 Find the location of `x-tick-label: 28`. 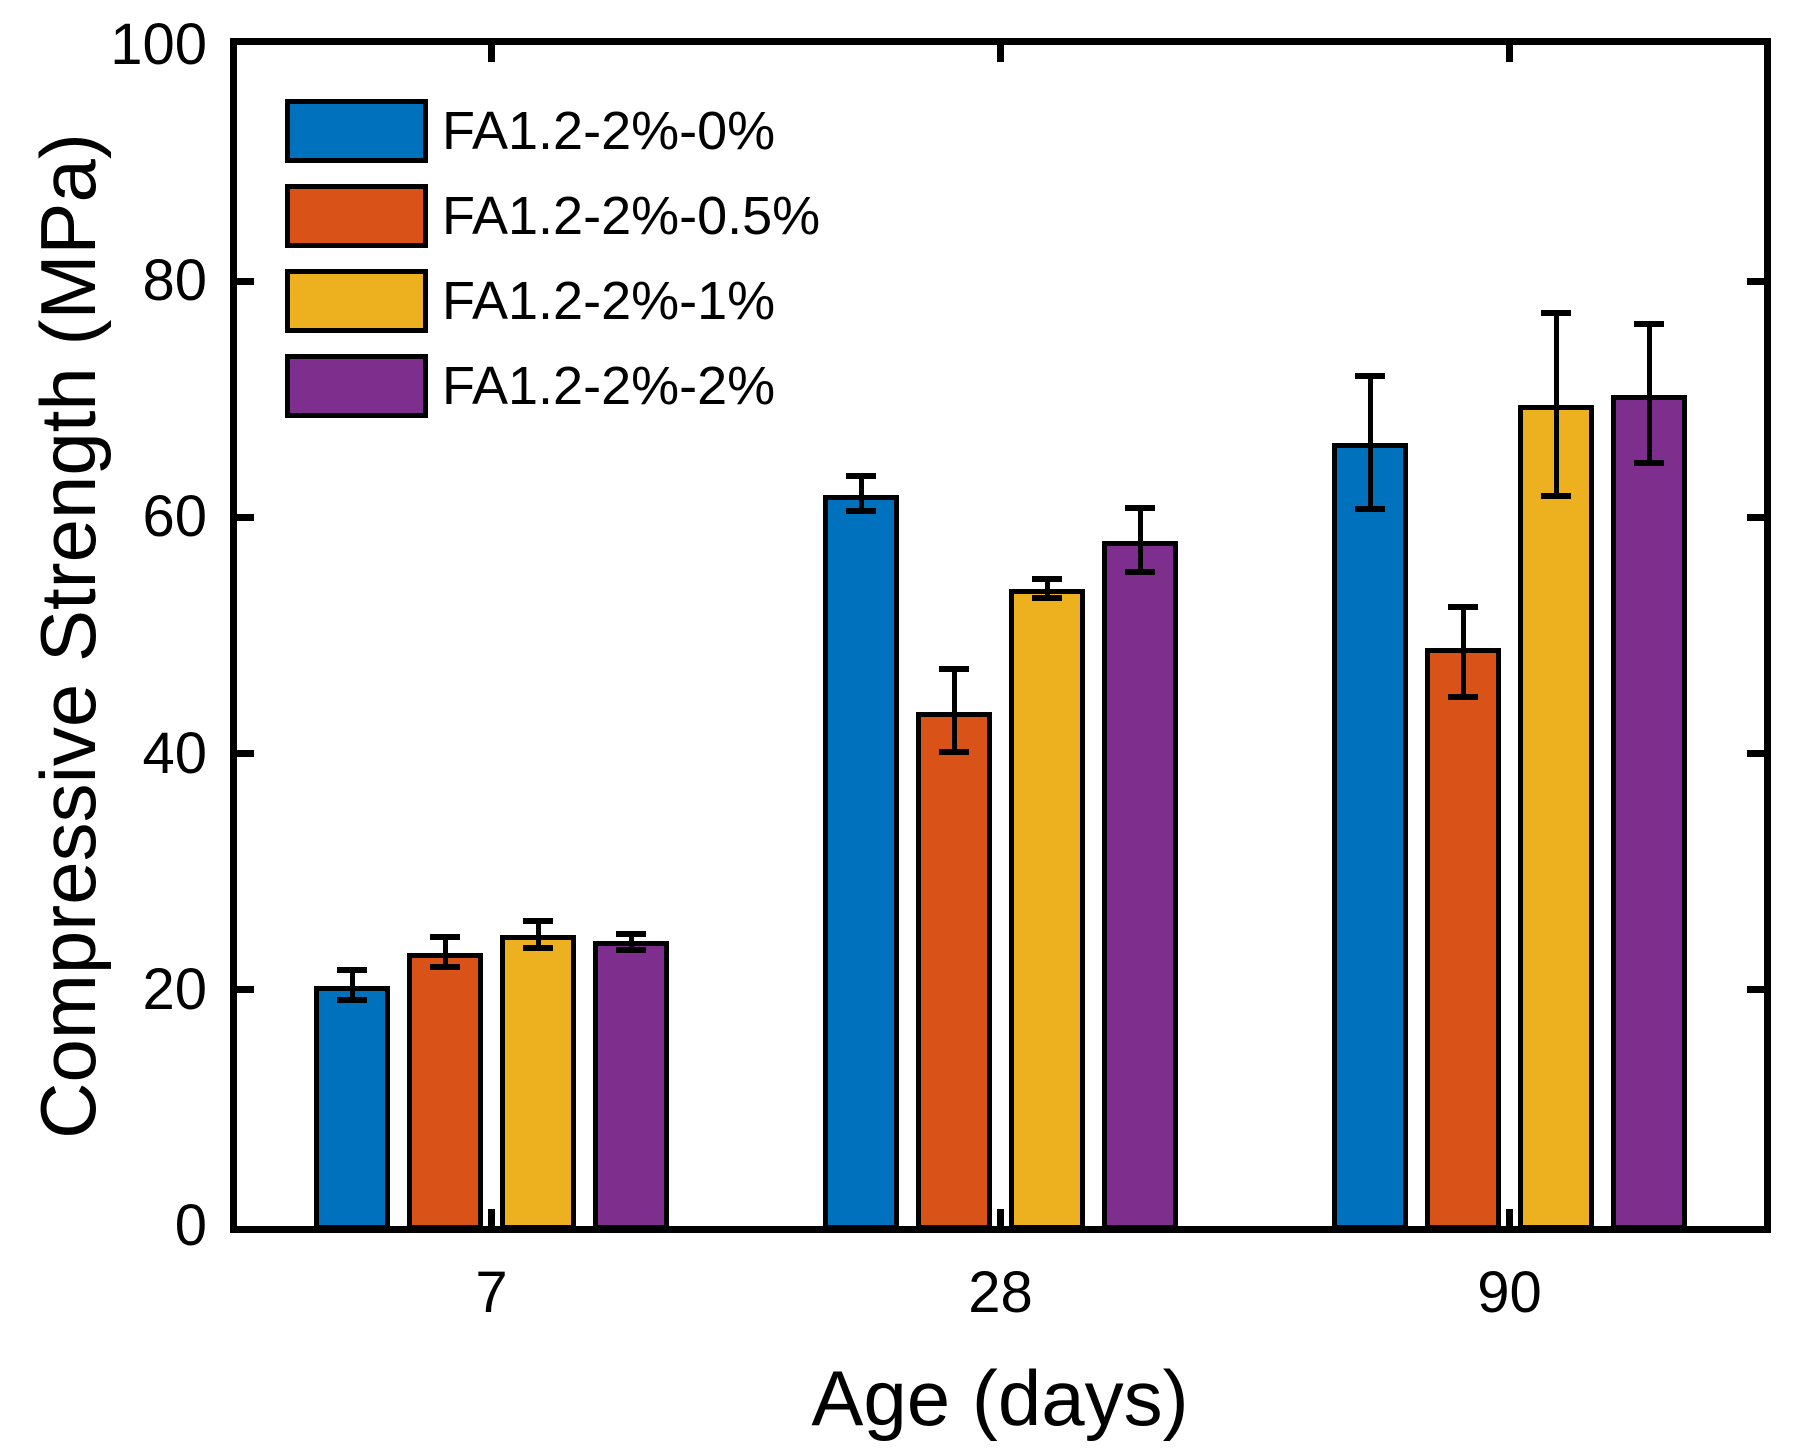

x-tick-label: 28 is located at coordinates (1000, 1292).